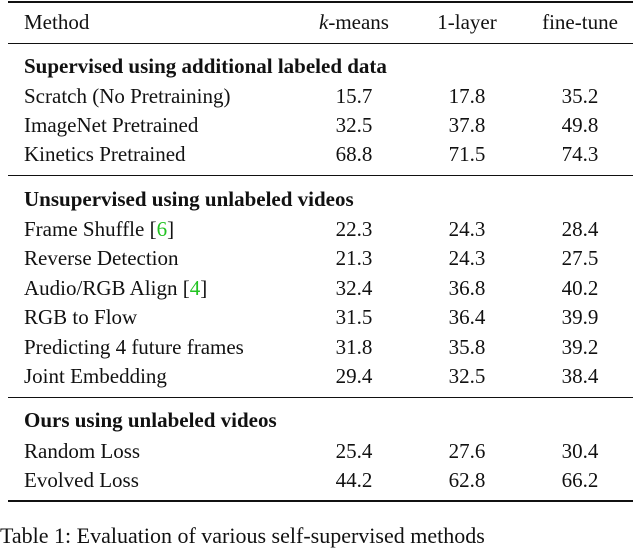 The width and height of the screenshot is (640, 549). Describe the element at coordinates (150, 420) in the screenshot. I see `section-title: Ours using unlabeled videos` at that location.